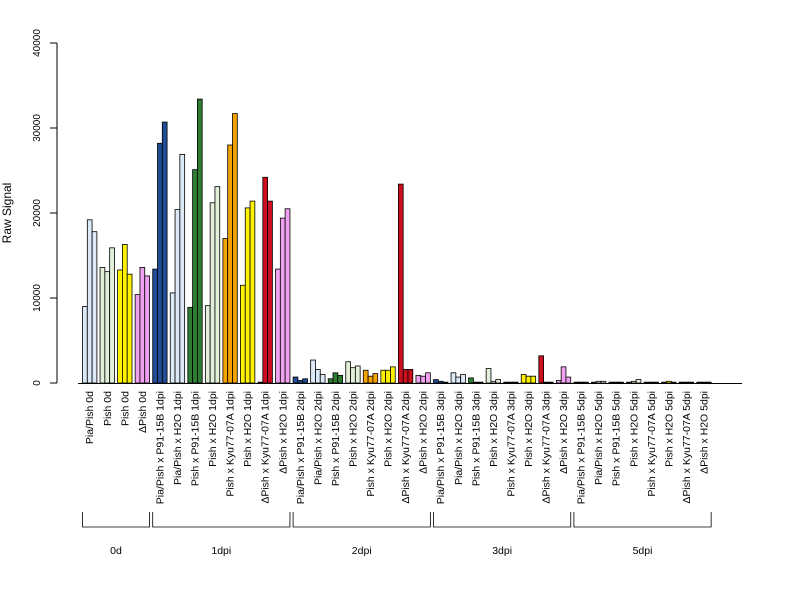  What do you see at coordinates (37, 43) in the screenshot?
I see `y-tick-label: 40000` at bounding box center [37, 43].